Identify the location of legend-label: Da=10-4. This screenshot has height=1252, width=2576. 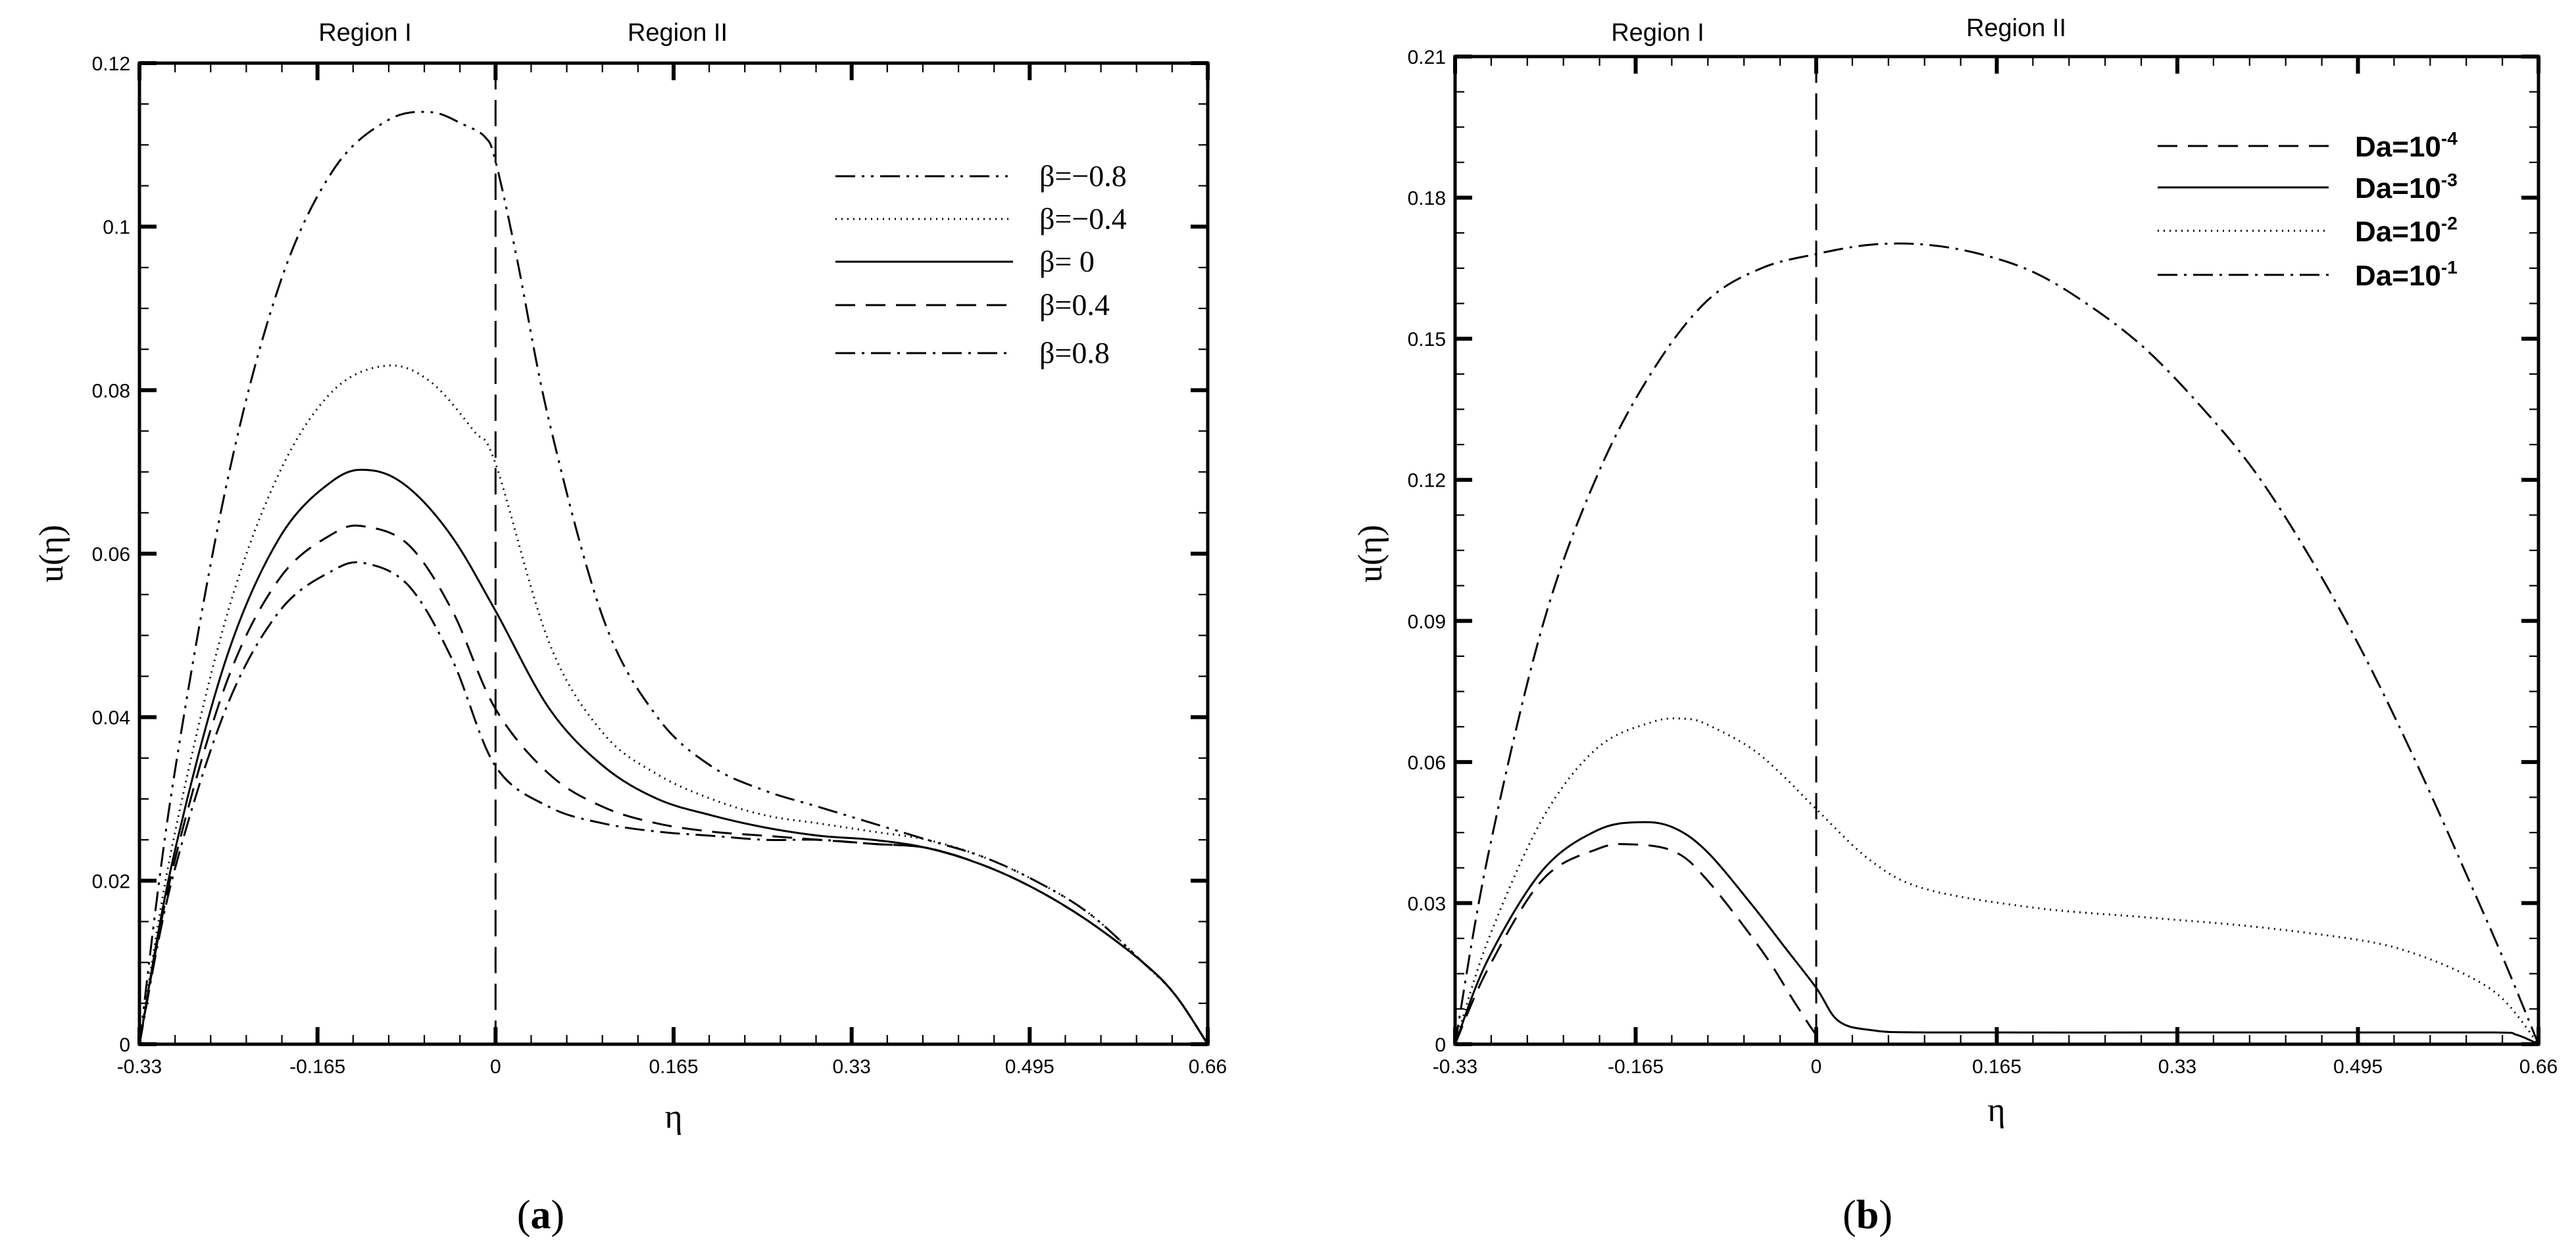
(2406, 145).